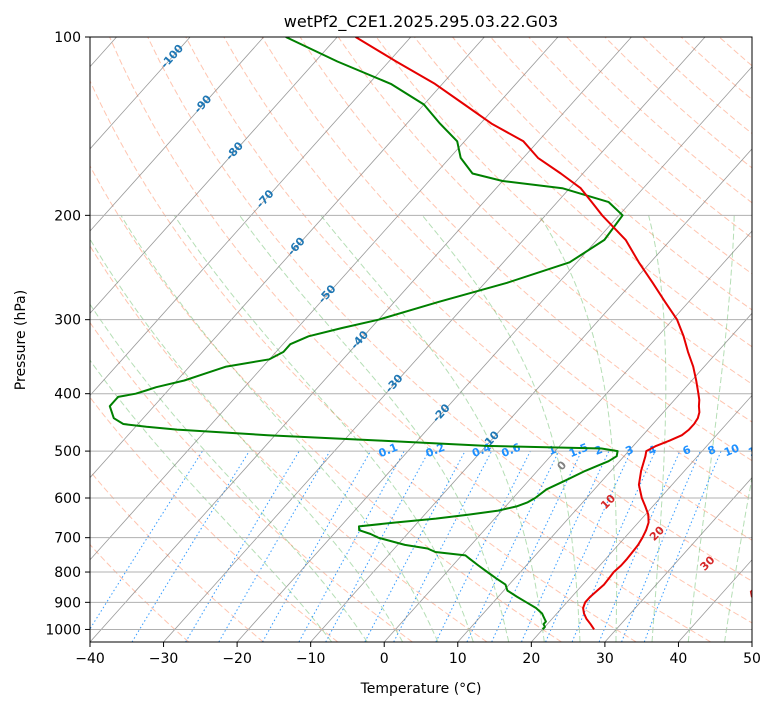 The width and height of the screenshot is (775, 708). Describe the element at coordinates (599, 450) in the screenshot. I see `mixing-ratio-label: 2` at that location.